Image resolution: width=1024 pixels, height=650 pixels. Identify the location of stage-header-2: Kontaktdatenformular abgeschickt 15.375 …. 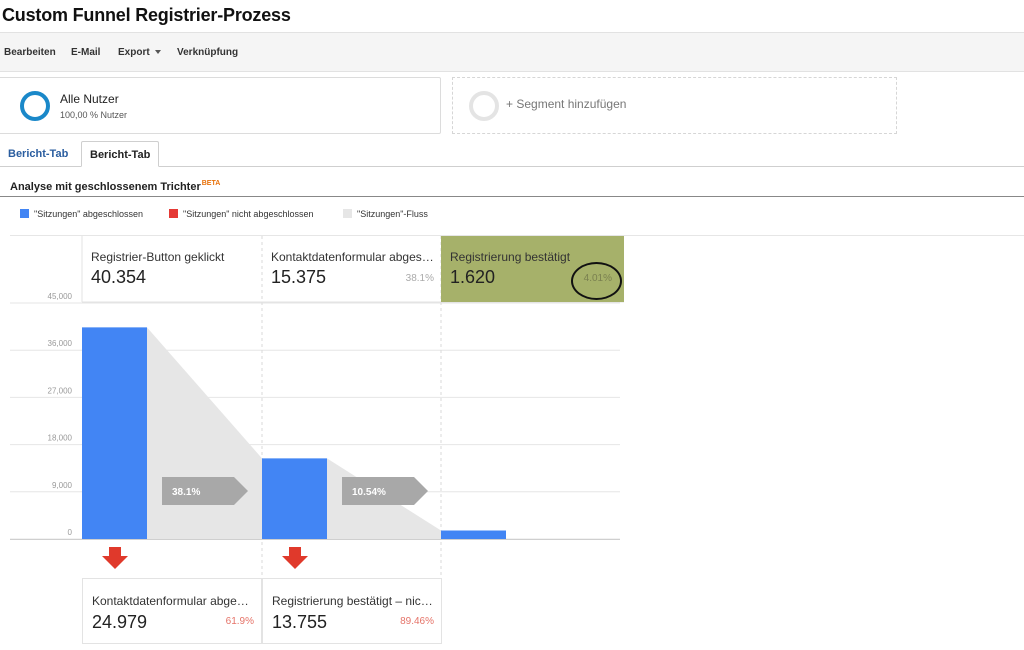
(351, 269).